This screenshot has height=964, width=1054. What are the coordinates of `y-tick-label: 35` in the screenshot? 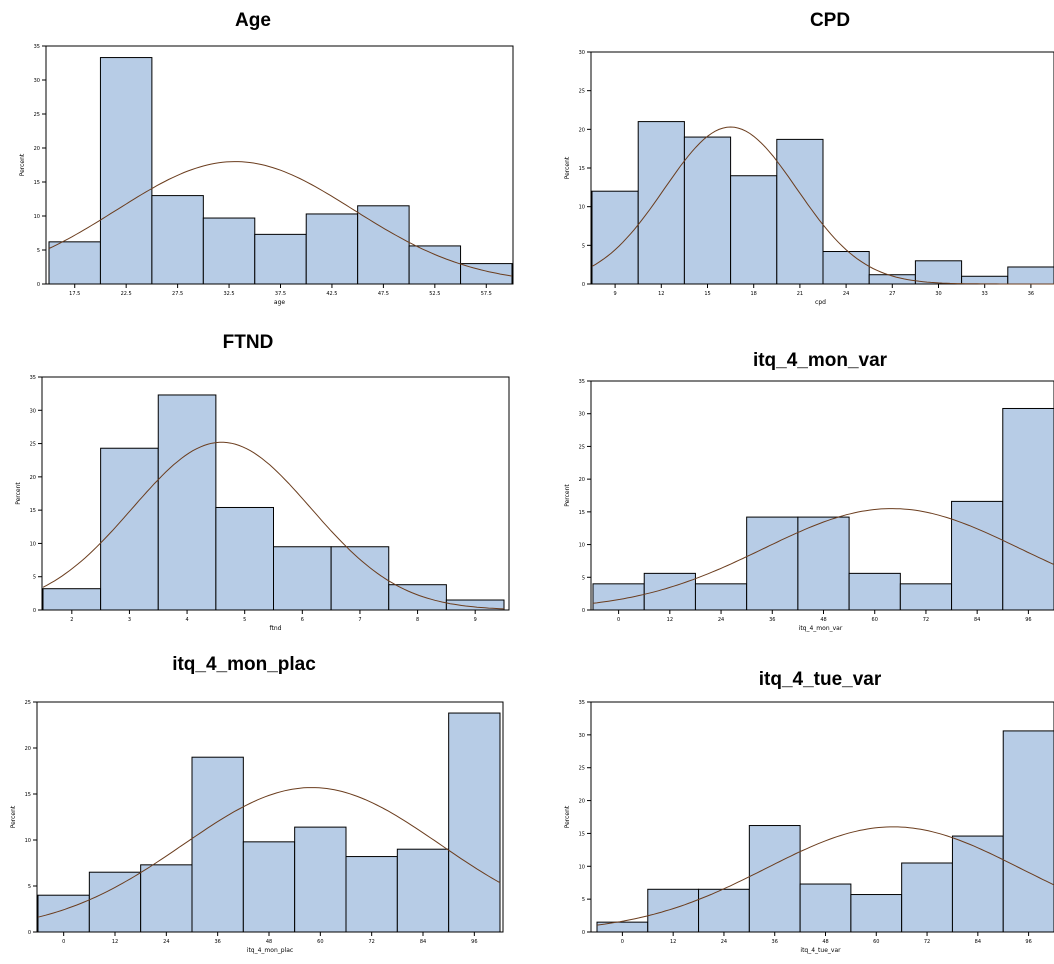 It's located at (582, 382).